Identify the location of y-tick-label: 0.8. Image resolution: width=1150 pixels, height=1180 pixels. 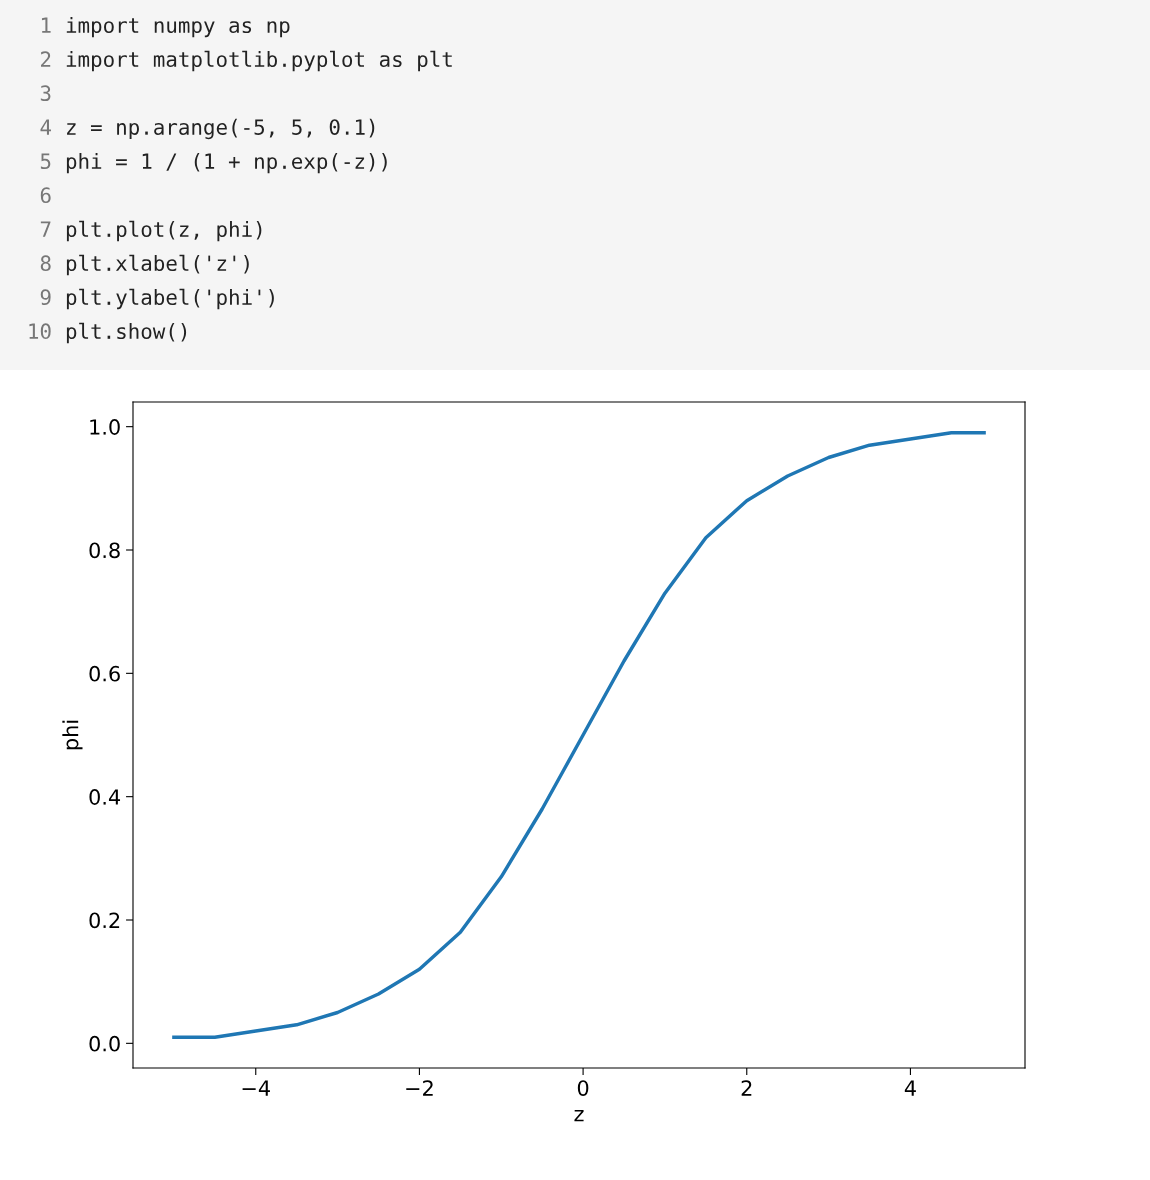
(104, 550).